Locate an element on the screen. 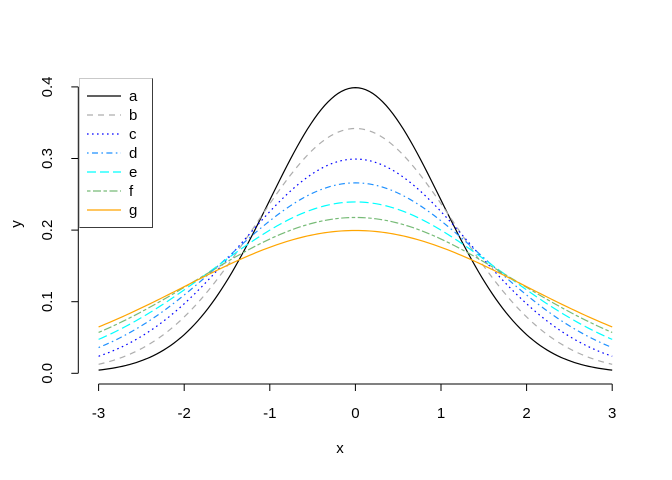 This screenshot has height=480, width=672. y-tick-label: 0.3 is located at coordinates (47, 158).